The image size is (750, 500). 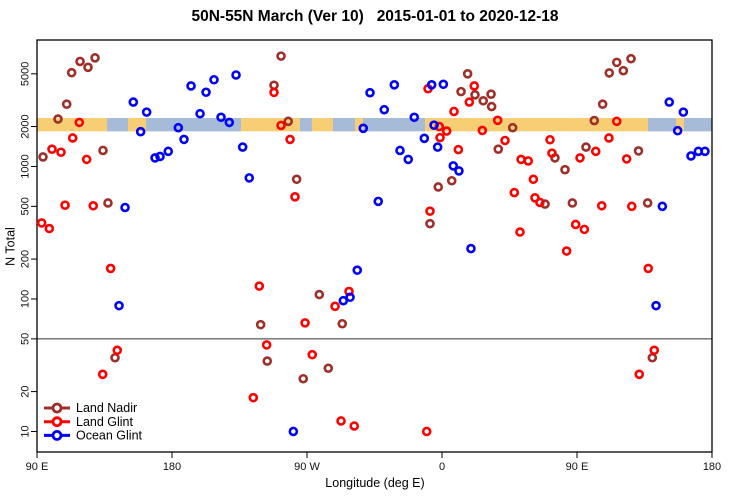 What do you see at coordinates (26, 339) in the screenshot?
I see `y-tick-label: 50` at bounding box center [26, 339].